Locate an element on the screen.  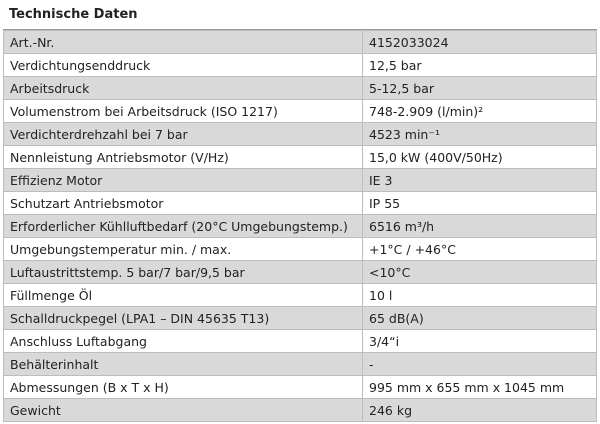
spec-row: Effizienz Motor IE 3 is located at coordinates (300, 180).